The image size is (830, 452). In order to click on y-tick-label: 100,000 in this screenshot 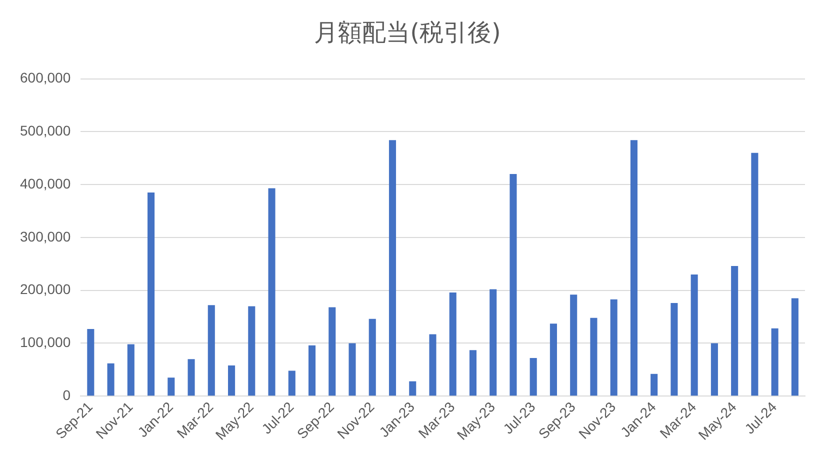, I will do `click(45, 342)`.